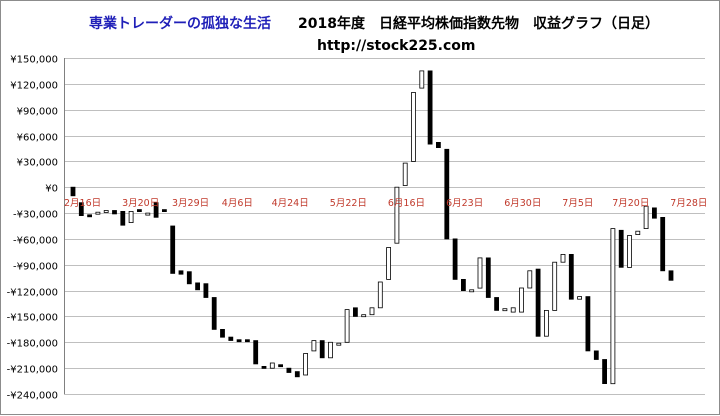 Image resolution: width=720 pixels, height=416 pixels. What do you see at coordinates (37, 112) in the screenshot?
I see `y-tick-label: ¥90,000` at bounding box center [37, 112].